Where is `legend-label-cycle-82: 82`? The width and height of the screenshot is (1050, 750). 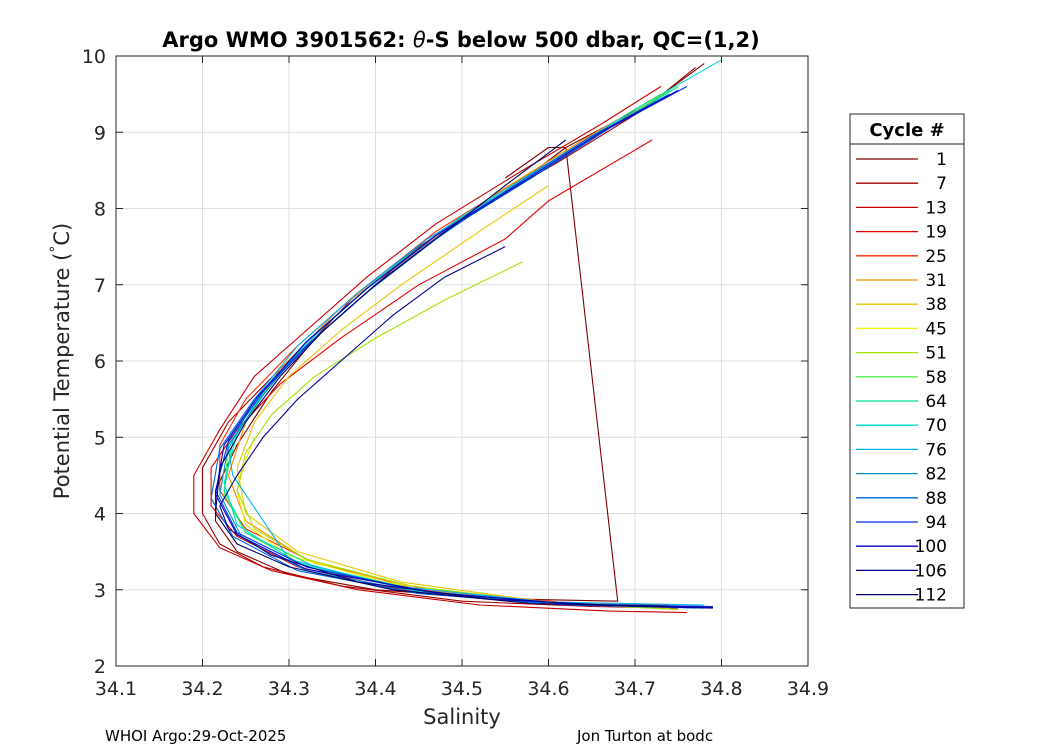
legend-label-cycle-82: 82 is located at coordinates (936, 475).